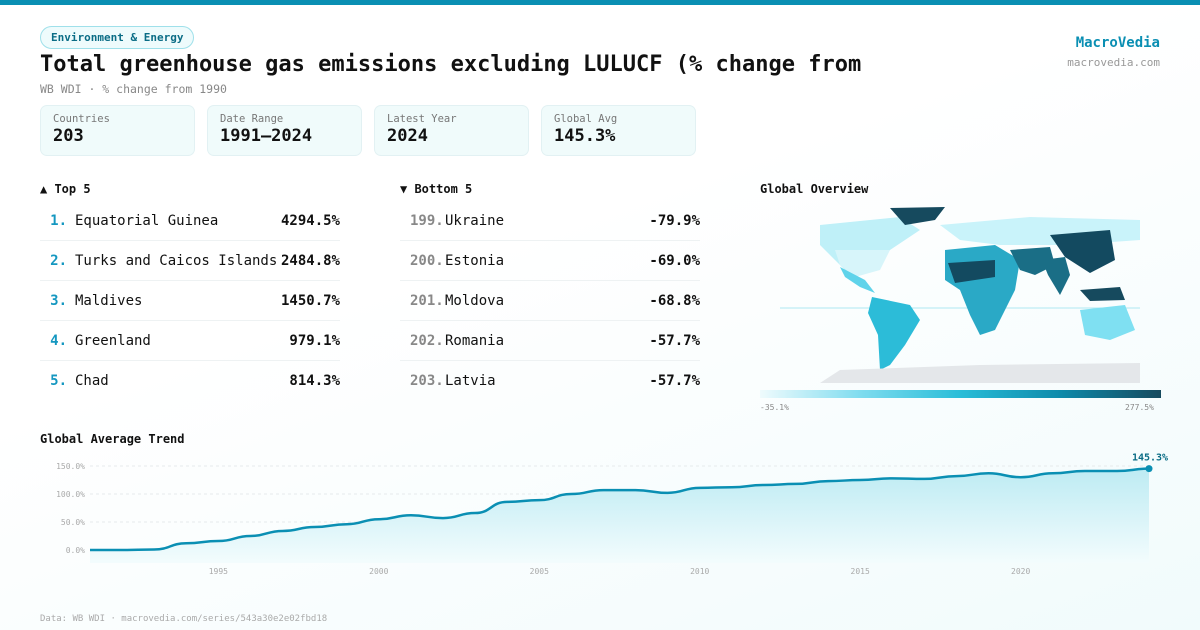 The height and width of the screenshot is (630, 1200). What do you see at coordinates (266, 136) in the screenshot?
I see `stat-value: 1991–2024` at bounding box center [266, 136].